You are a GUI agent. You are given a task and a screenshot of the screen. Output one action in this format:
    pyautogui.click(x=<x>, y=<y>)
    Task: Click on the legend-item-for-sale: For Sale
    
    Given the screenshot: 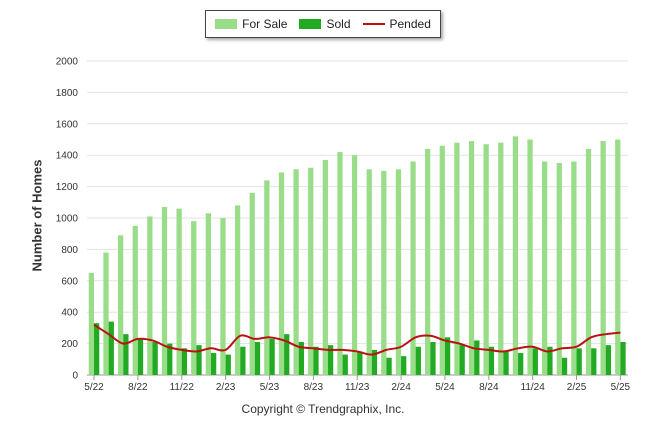 What is the action you would take?
    pyautogui.click(x=251, y=24)
    